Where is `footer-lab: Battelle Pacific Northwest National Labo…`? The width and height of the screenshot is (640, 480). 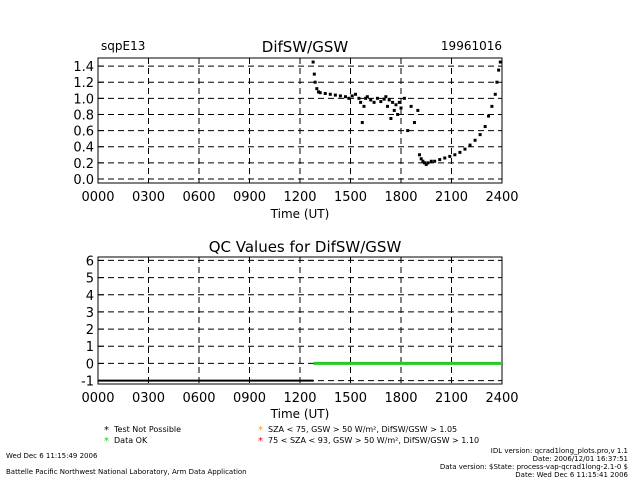
footer-lab: Battelle Pacific Northwest National Labo… is located at coordinates (126, 472).